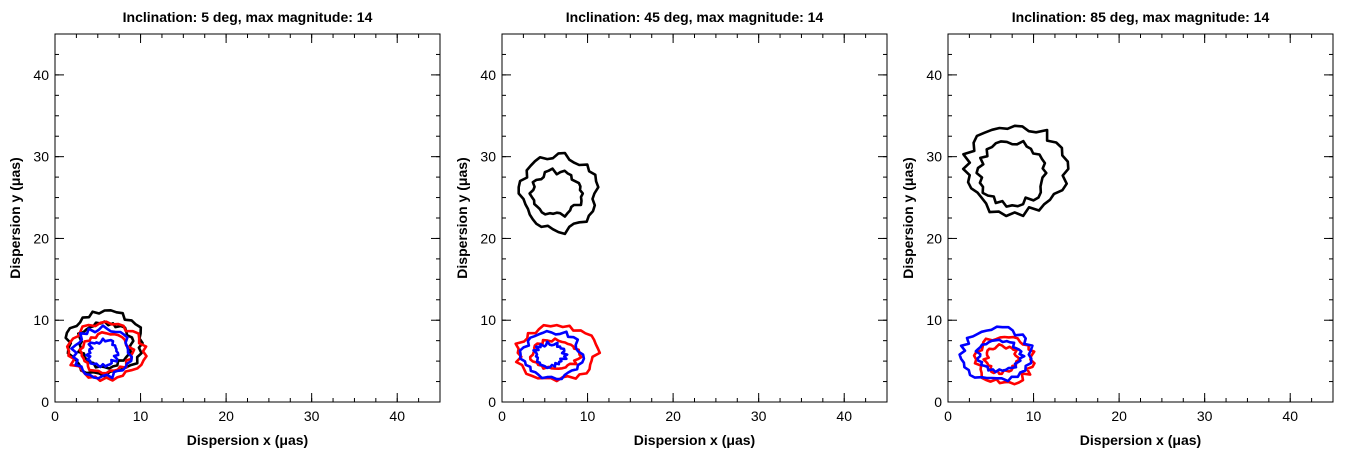 Image resolution: width=1347 pixels, height=450 pixels. Describe the element at coordinates (248, 17) in the screenshot. I see `chart-title: Inclination: 5 deg, max magnitude: 14` at that location.